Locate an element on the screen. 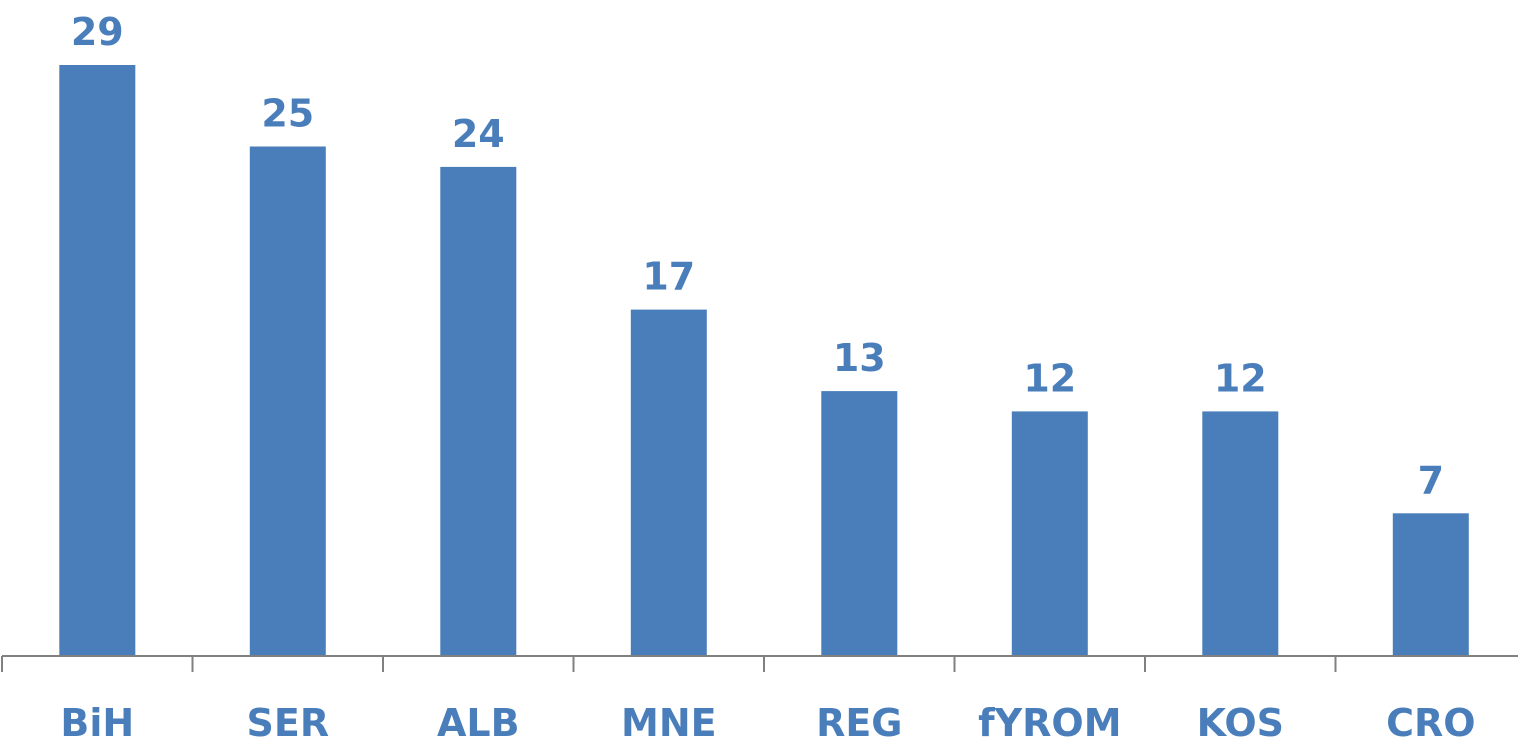  value-label-fyrom: 12 is located at coordinates (1049, 378).